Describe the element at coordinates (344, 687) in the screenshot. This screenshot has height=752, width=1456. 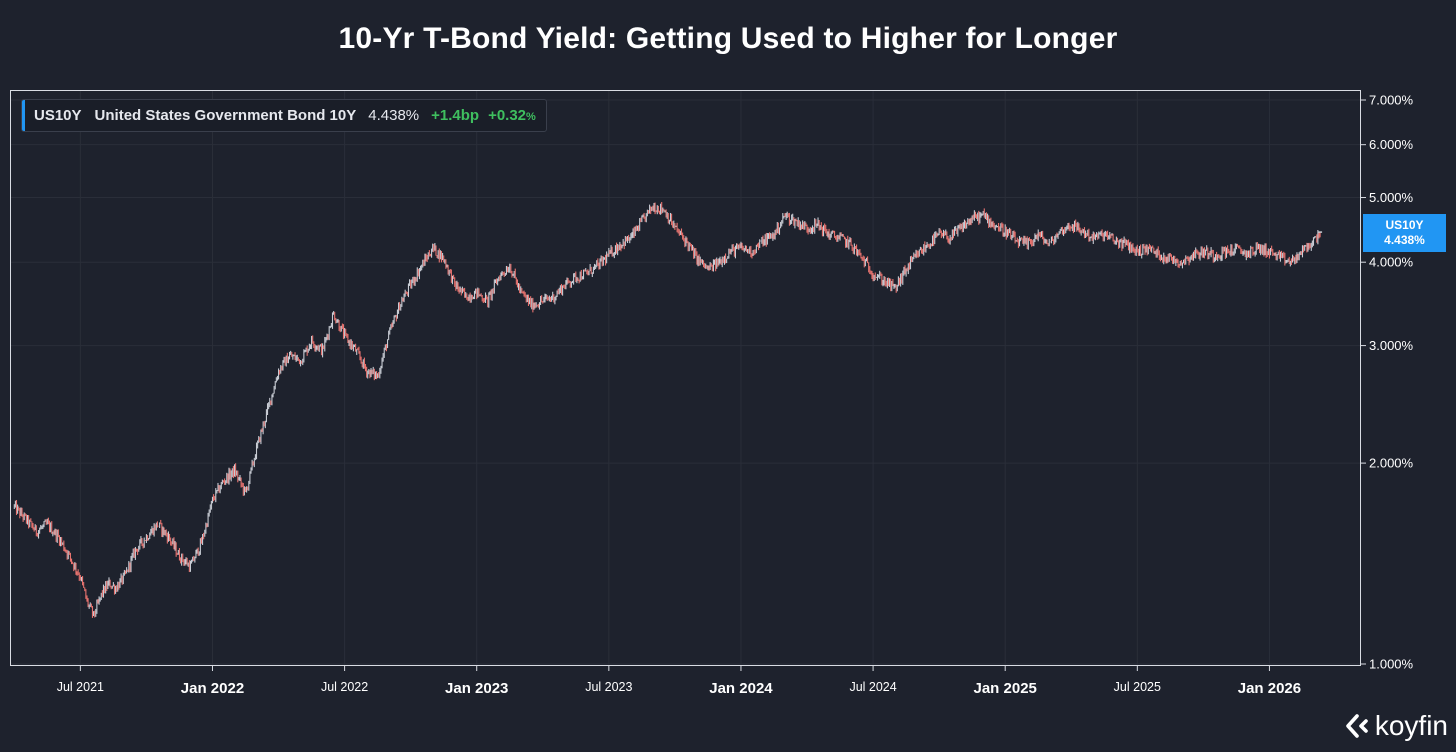
I see `x-tick-label: Jul 2022` at that location.